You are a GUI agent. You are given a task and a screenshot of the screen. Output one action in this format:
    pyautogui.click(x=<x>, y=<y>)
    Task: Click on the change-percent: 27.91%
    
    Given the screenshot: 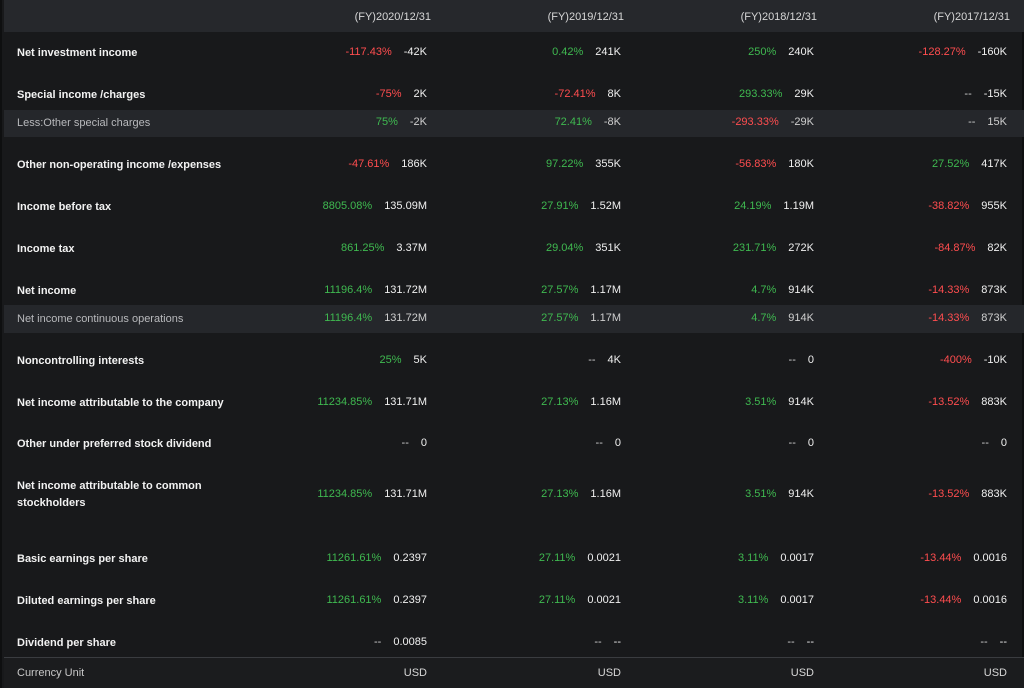 What is the action you would take?
    pyautogui.click(x=560, y=206)
    